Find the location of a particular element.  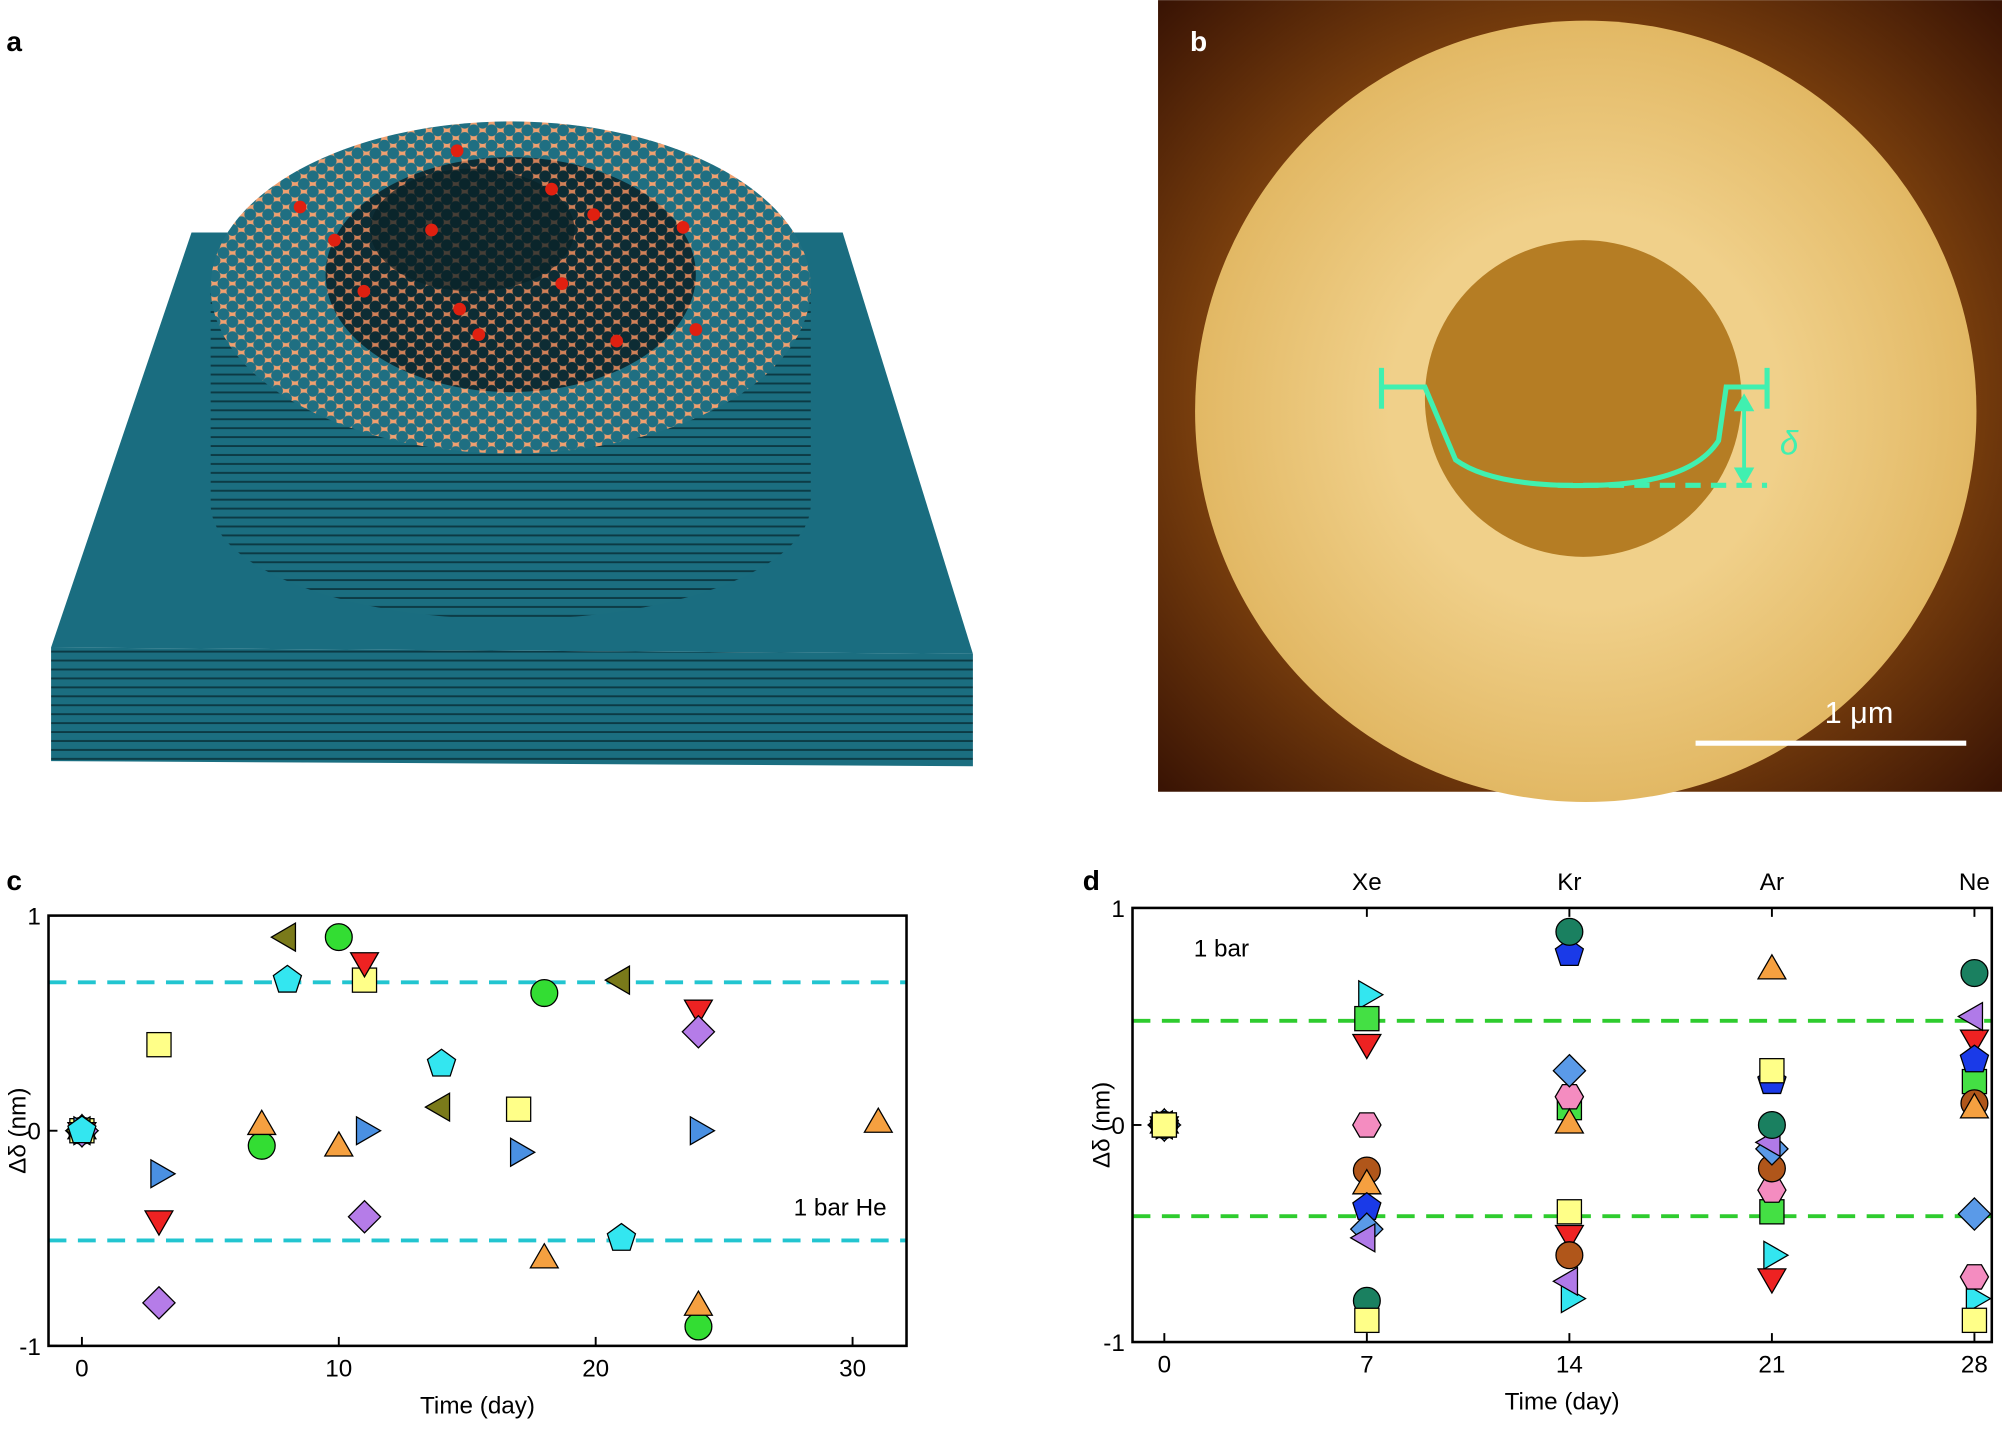

x-tick-label: 10 is located at coordinates (338, 1369).